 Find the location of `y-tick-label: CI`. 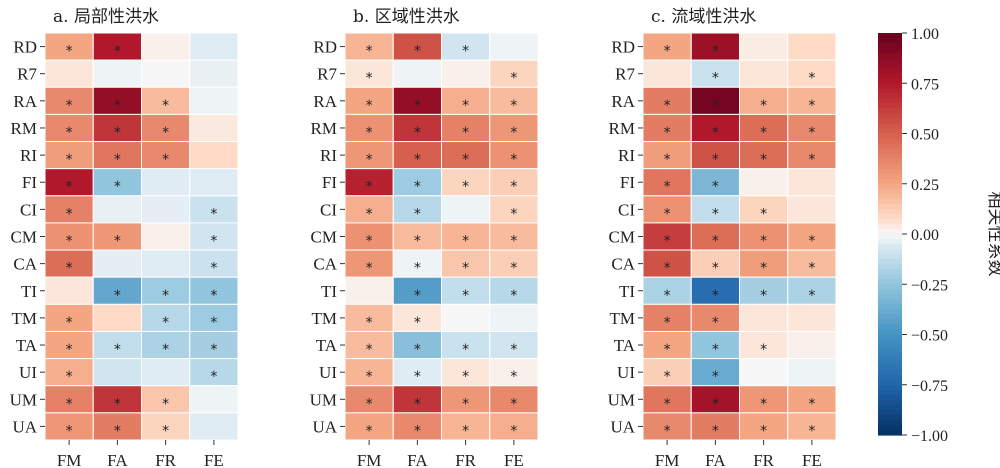

y-tick-label: CI is located at coordinates (626, 209).